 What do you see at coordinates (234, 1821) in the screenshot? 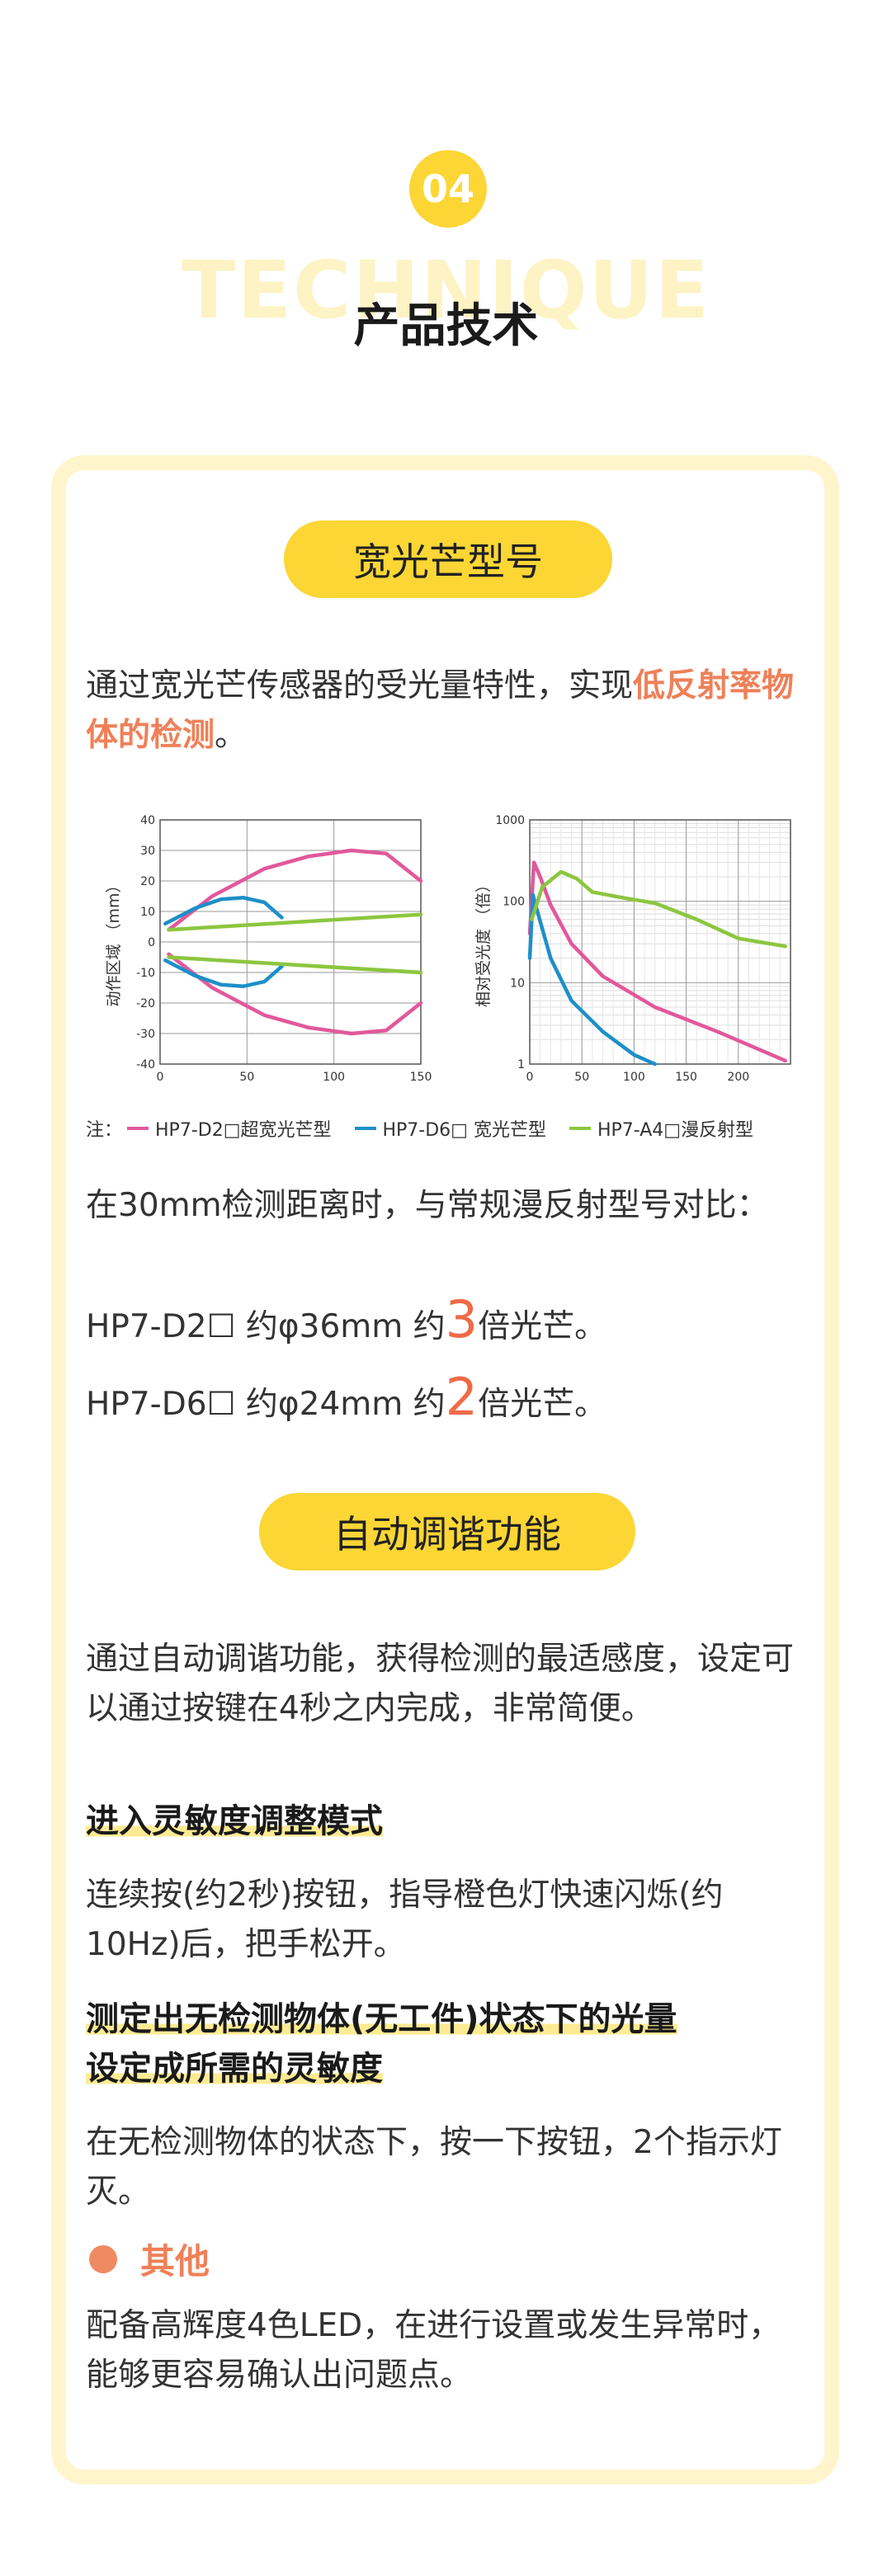
I see `step1-title: 进入灵敏度调整模式` at bounding box center [234, 1821].